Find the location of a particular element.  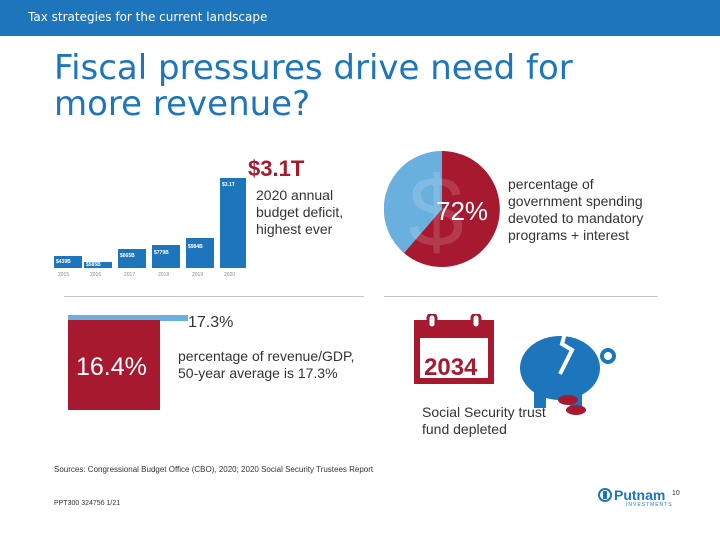

bar-2016: $585B is located at coordinates (98, 265).